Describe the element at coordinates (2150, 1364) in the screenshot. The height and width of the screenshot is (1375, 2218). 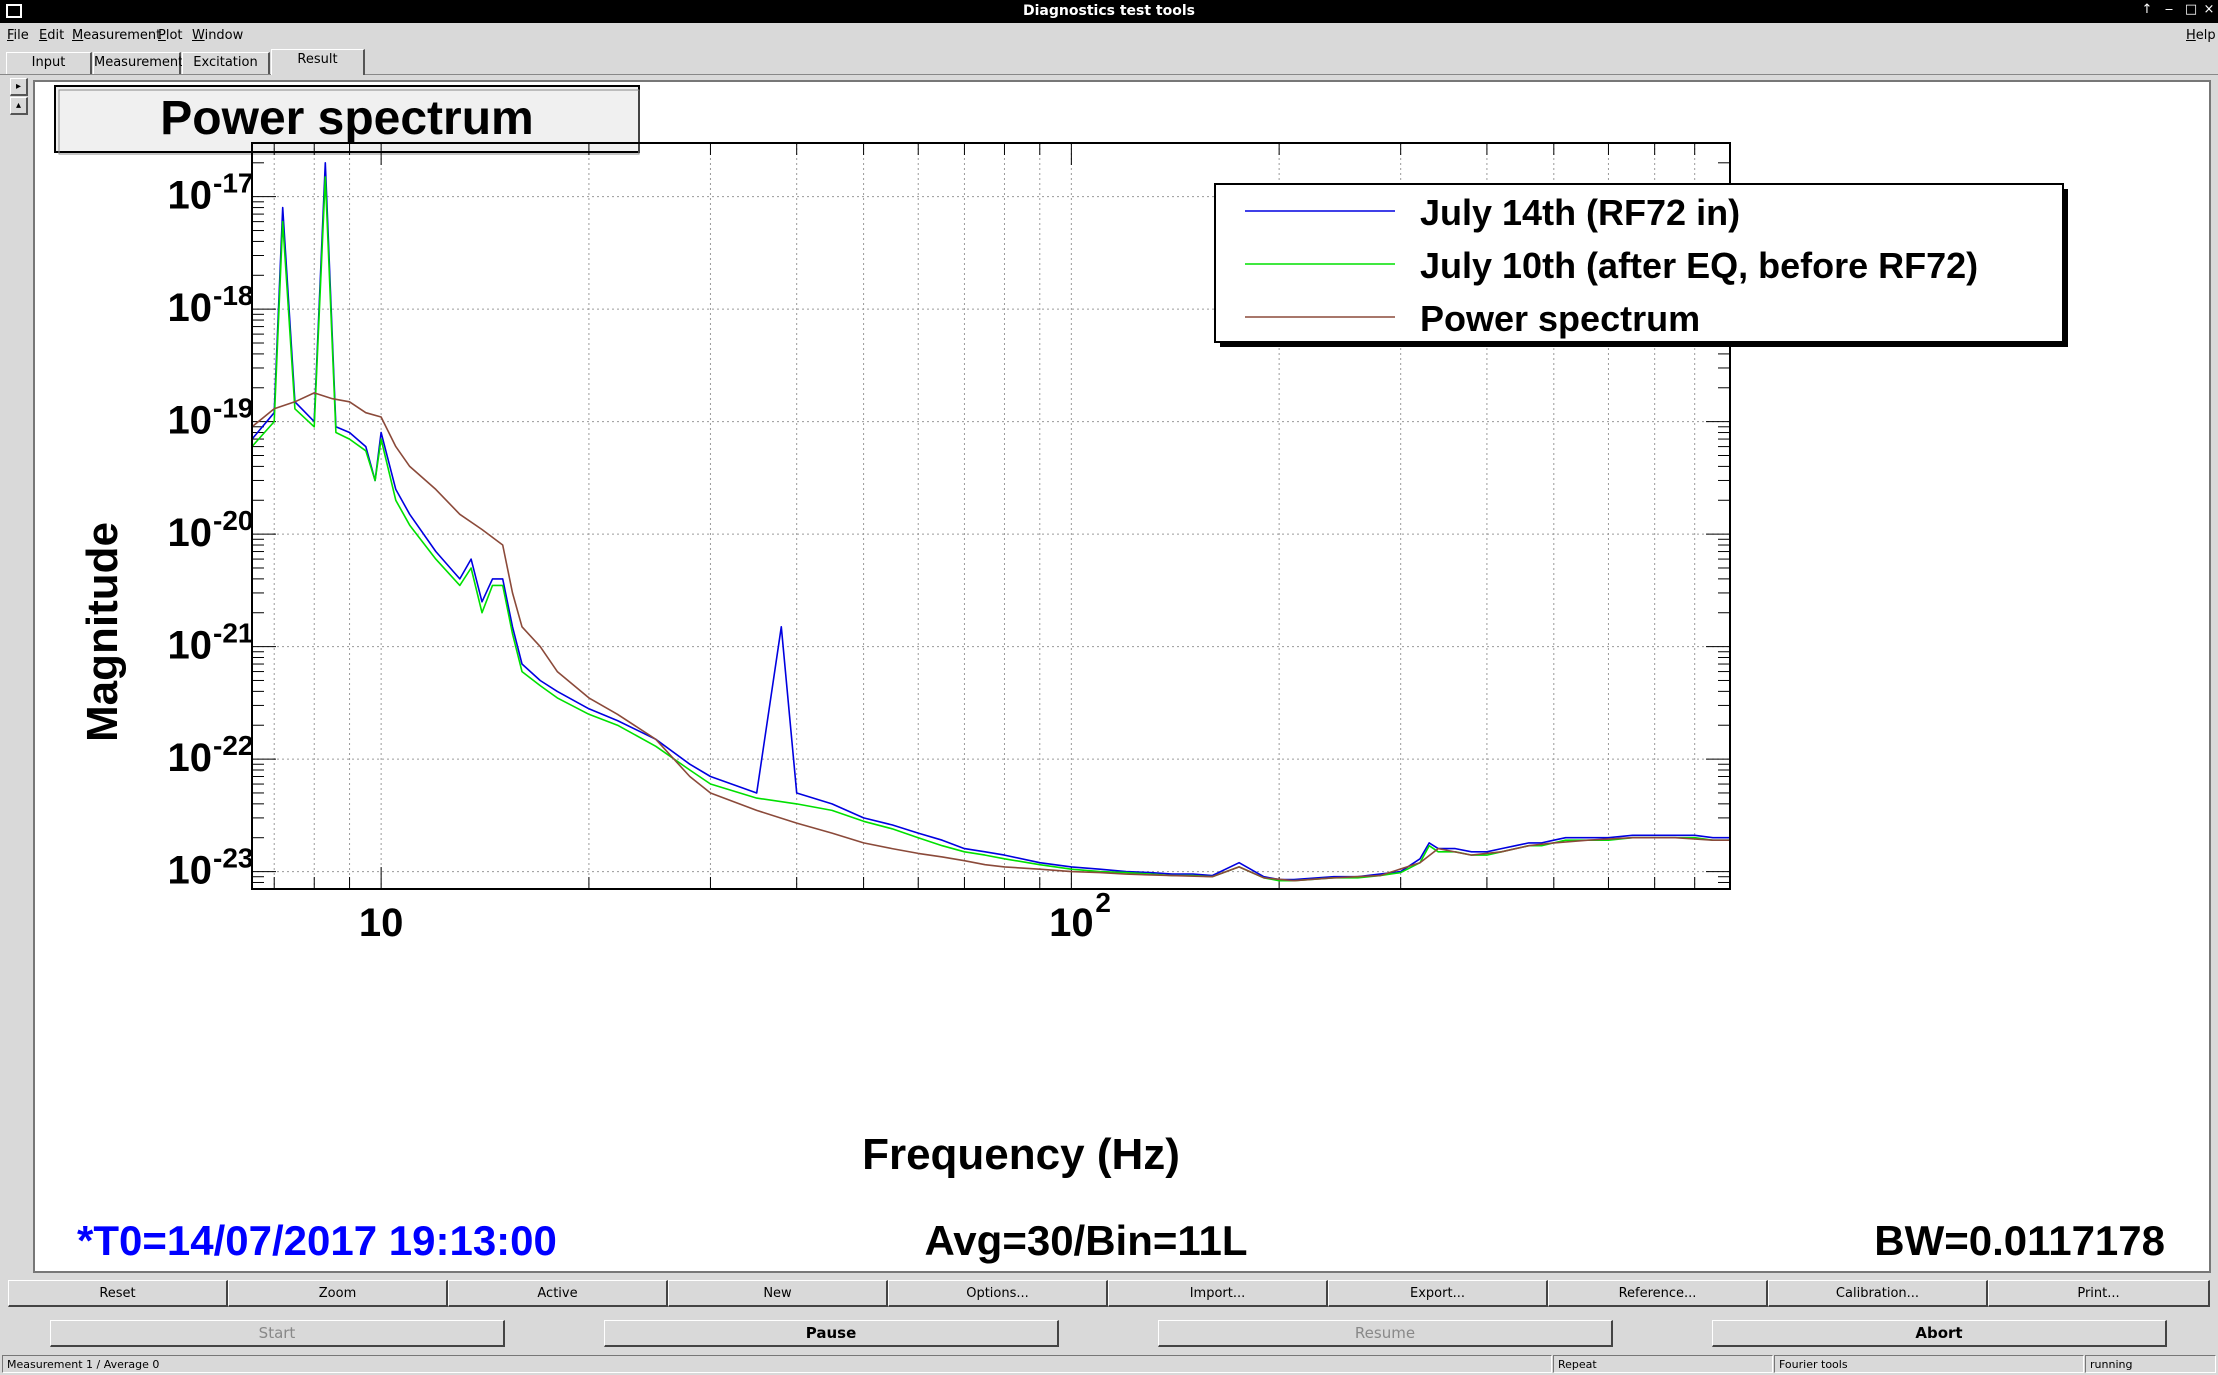
I see `status-state: running` at that location.